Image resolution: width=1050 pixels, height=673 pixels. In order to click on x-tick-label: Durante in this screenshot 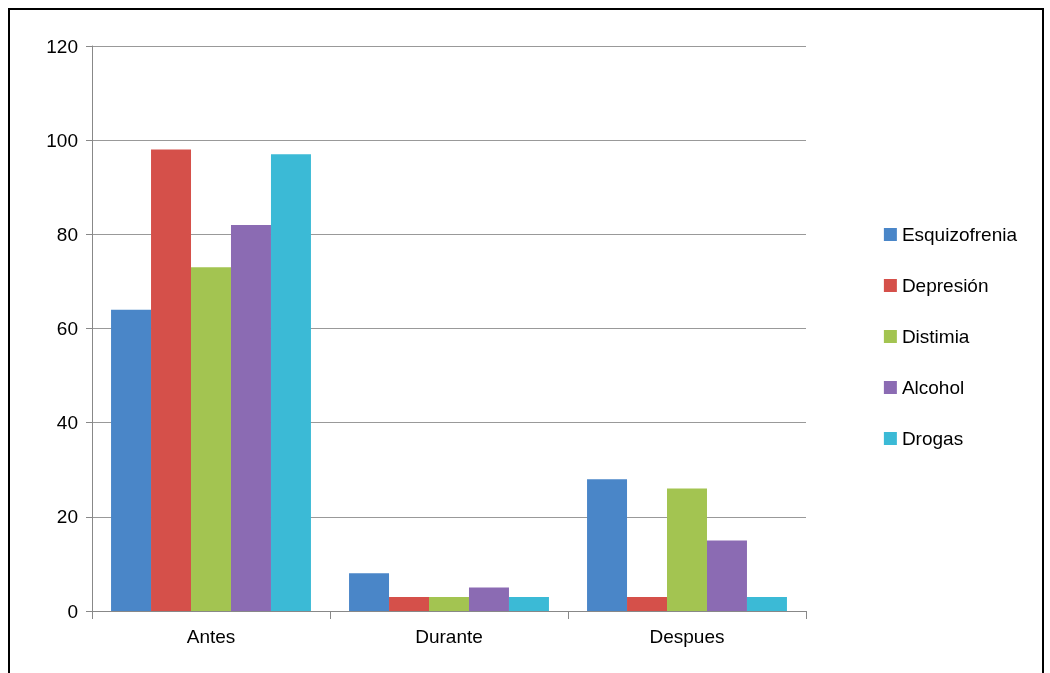, I will do `click(449, 636)`.